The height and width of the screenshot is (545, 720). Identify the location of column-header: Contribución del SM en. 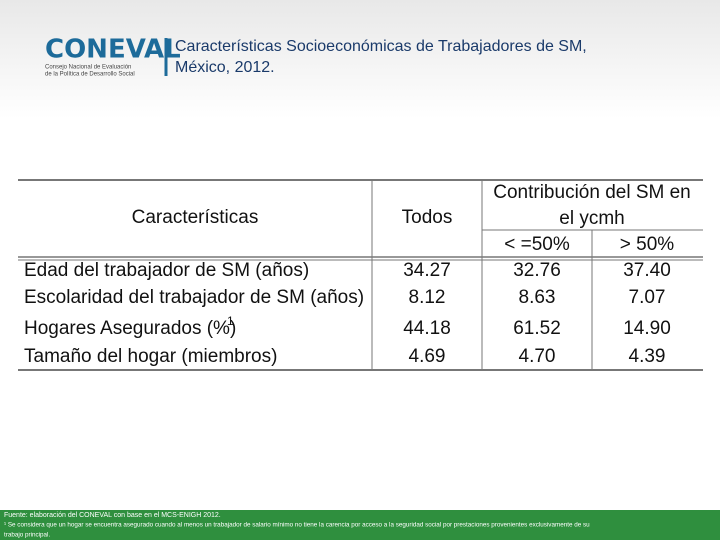
(592, 192).